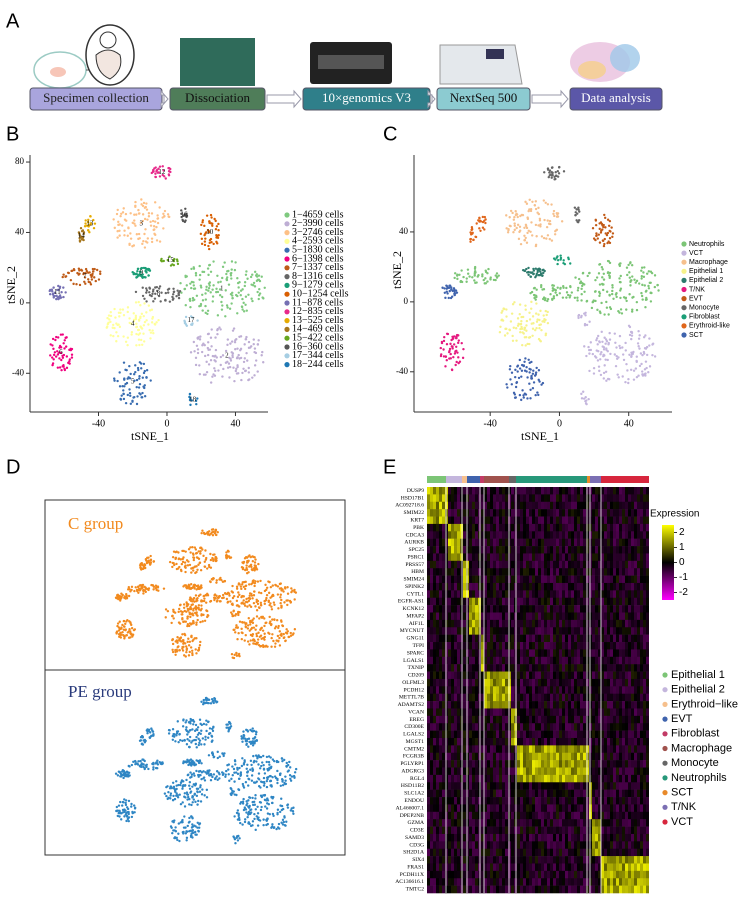 This screenshot has width=756, height=900. What do you see at coordinates (20, 161) in the screenshot?
I see `y-tick-label: 80` at bounding box center [20, 161].